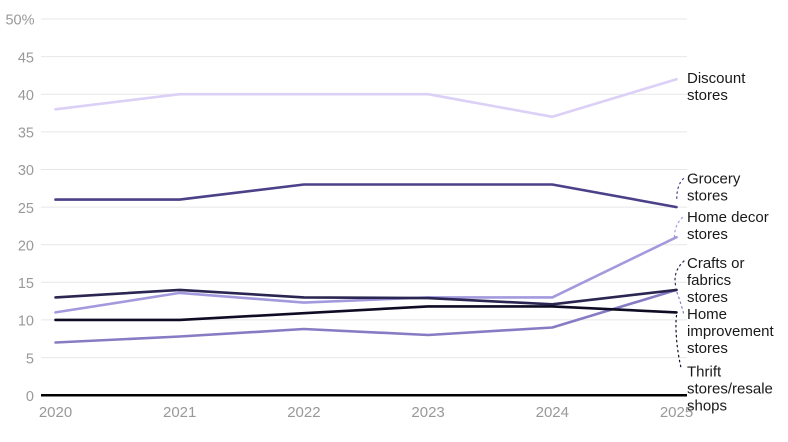  I want to click on svg-text: 2020, so click(55, 412).